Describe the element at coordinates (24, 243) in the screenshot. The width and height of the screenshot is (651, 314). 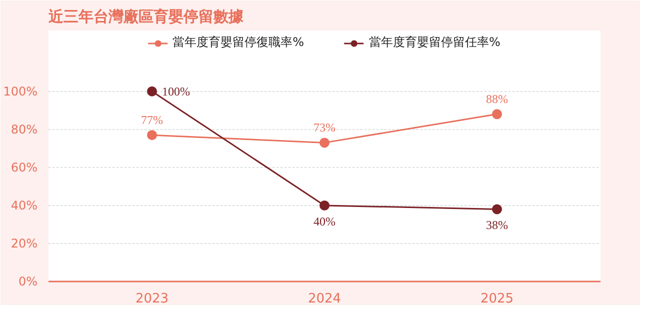
I see `y-tick-label: 20%` at that location.